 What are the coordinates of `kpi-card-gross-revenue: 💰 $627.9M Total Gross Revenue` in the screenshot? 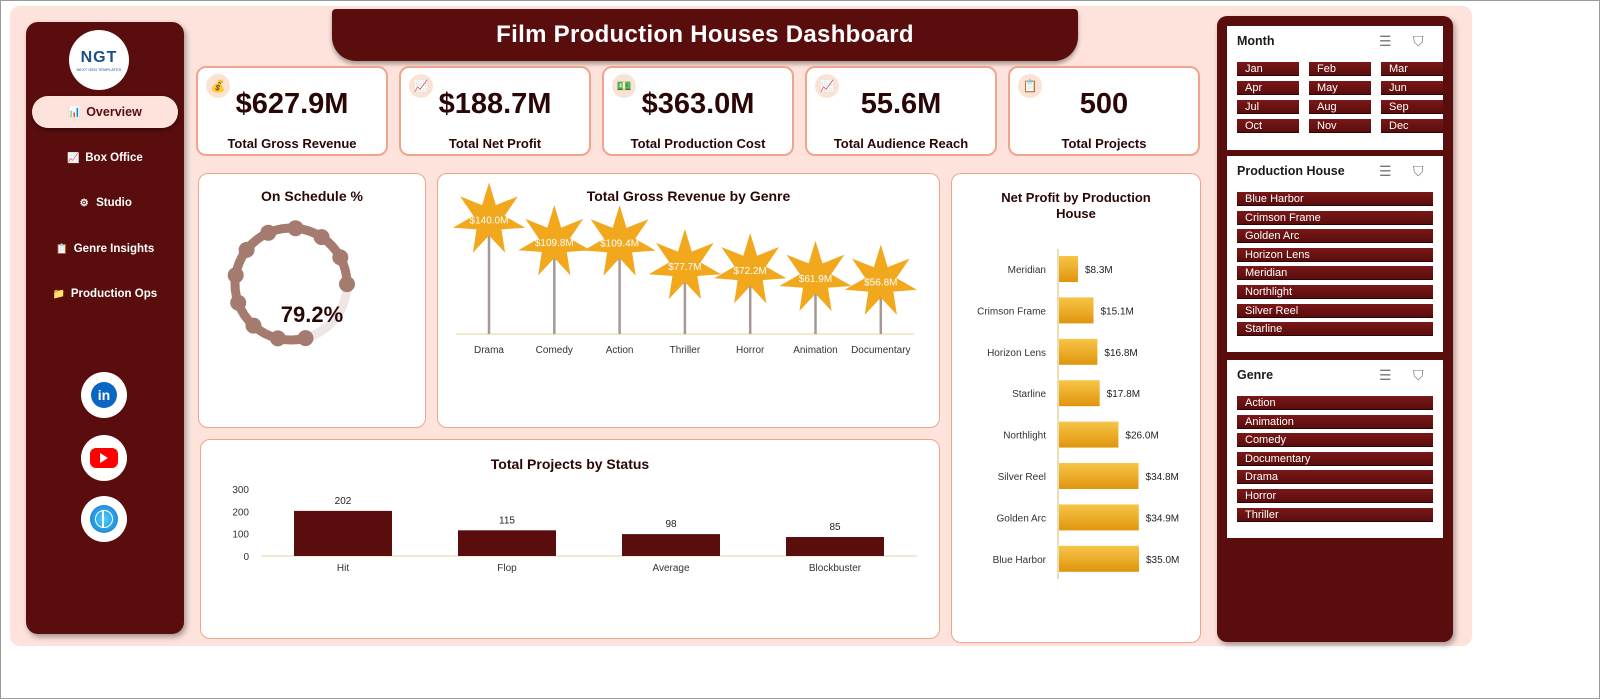 It's located at (292, 111).